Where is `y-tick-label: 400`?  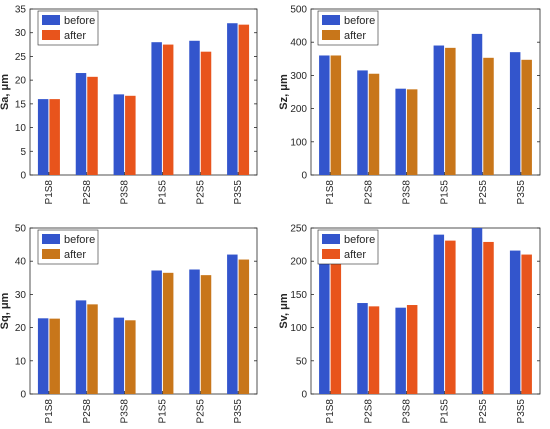
y-tick-label: 400 is located at coordinates (298, 43).